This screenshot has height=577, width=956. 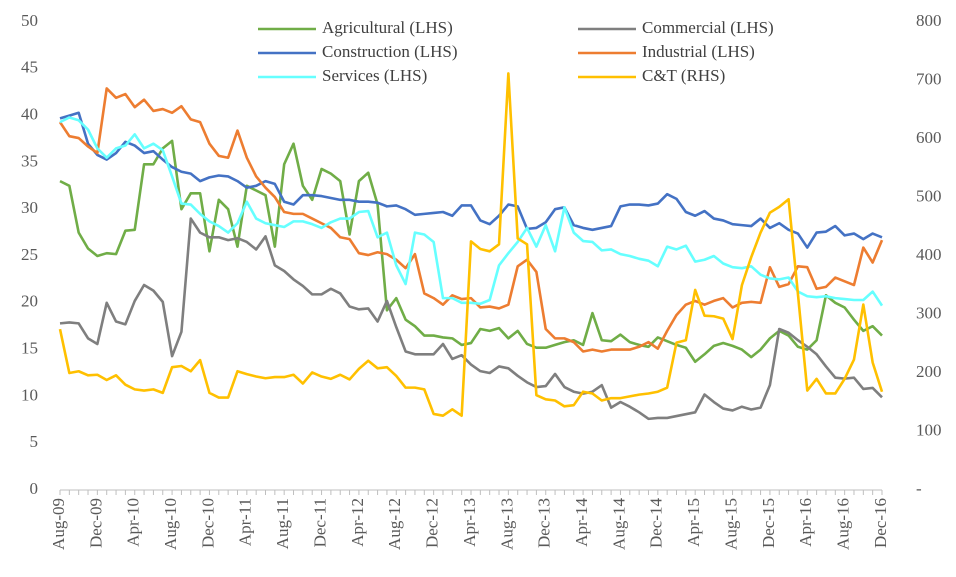 What do you see at coordinates (34, 441) in the screenshot?
I see `y-tick-label: 5` at bounding box center [34, 441].